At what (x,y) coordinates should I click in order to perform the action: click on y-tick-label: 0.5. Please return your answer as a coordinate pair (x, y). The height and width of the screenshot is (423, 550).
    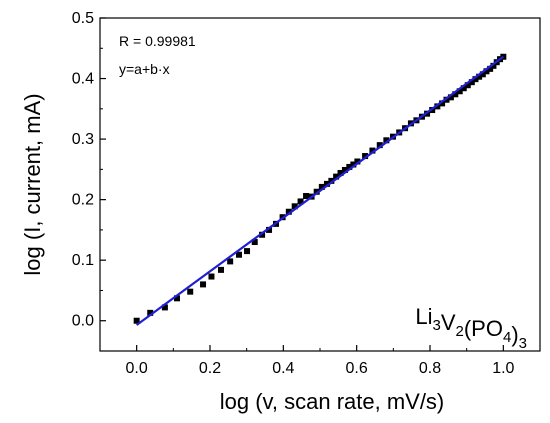
    Looking at the image, I should click on (83, 18).